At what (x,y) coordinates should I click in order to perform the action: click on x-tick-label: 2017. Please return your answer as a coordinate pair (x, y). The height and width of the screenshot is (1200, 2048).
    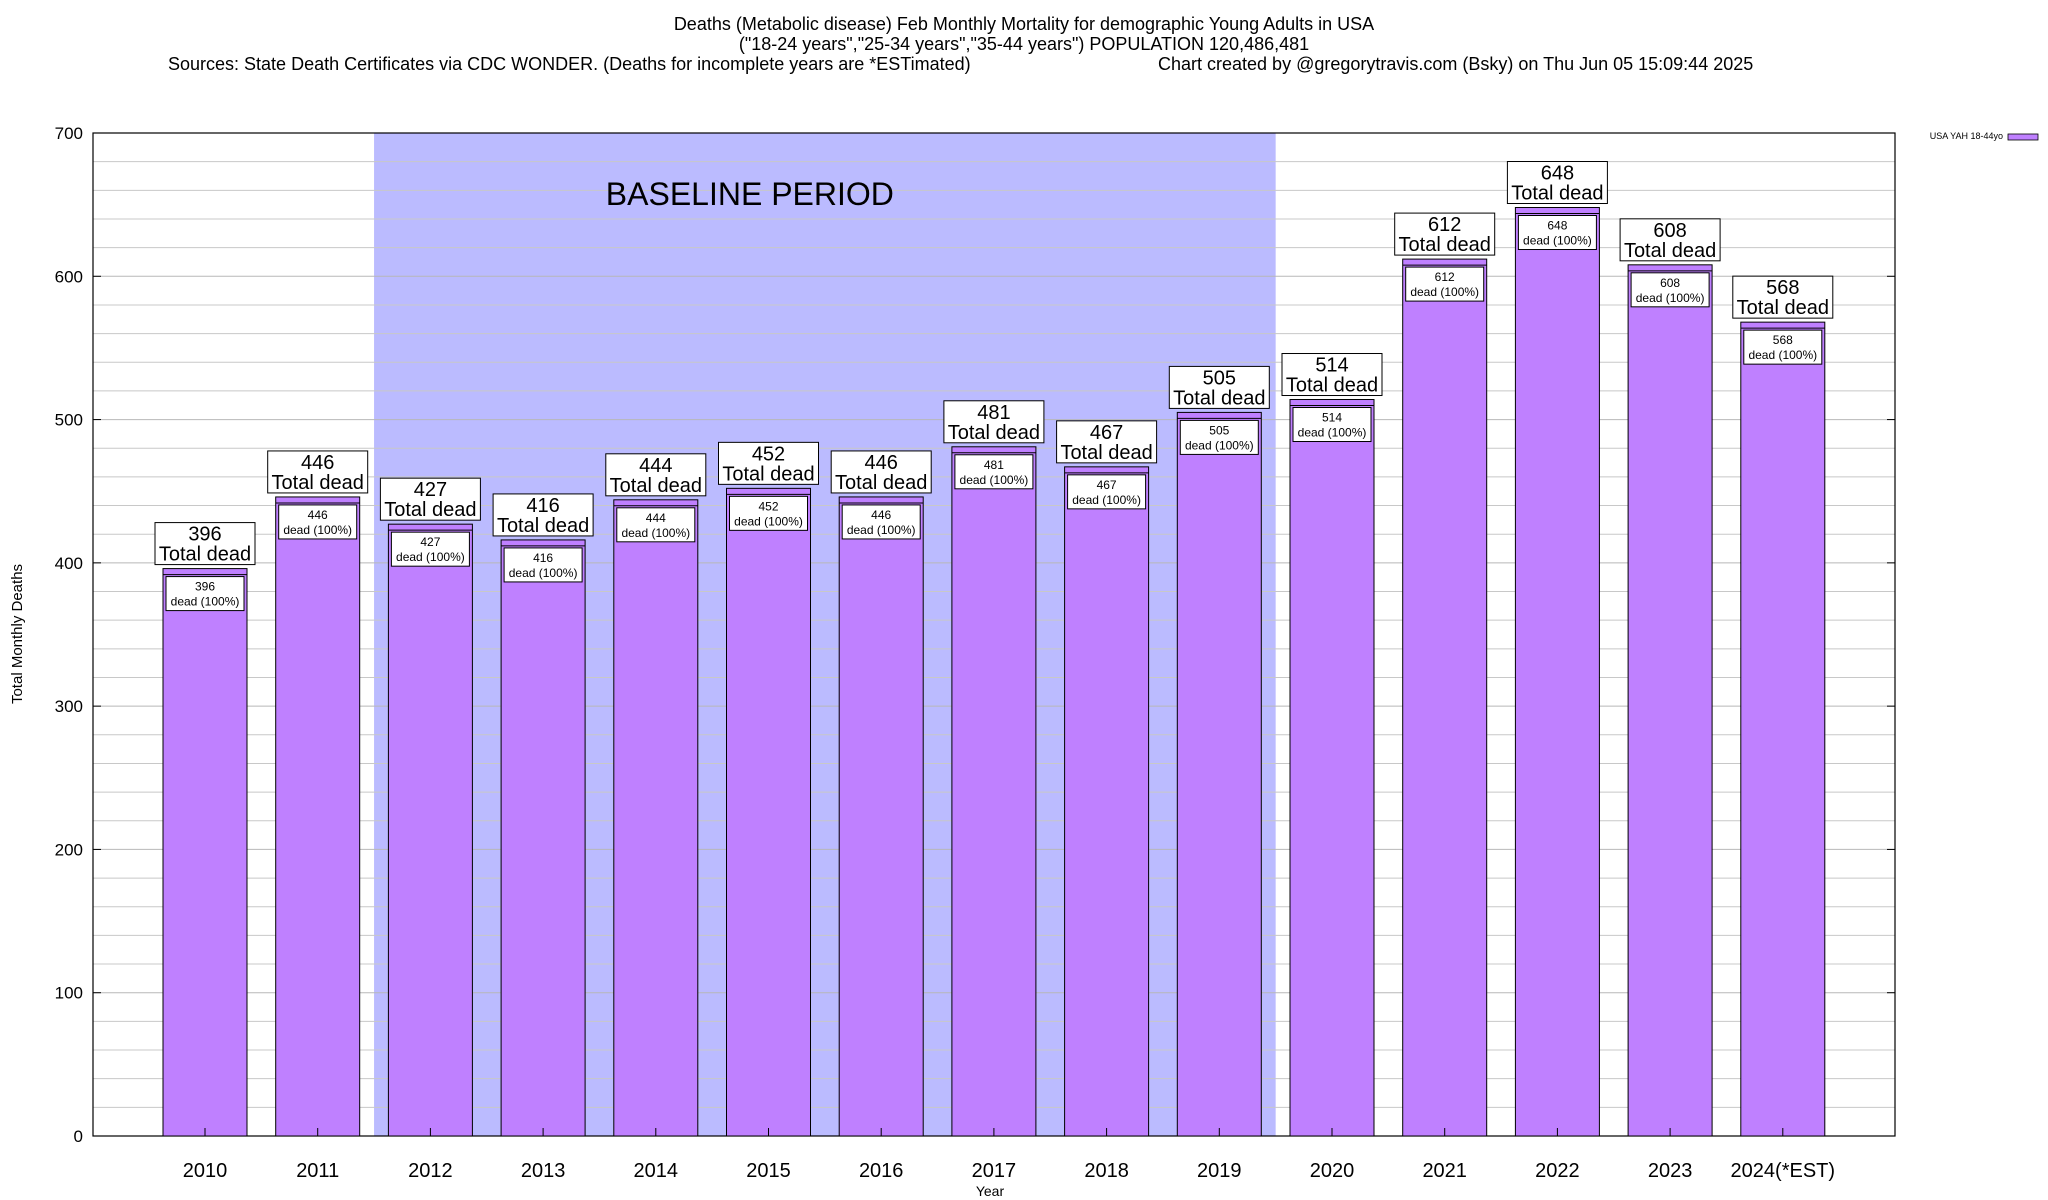
    Looking at the image, I should click on (994, 1171).